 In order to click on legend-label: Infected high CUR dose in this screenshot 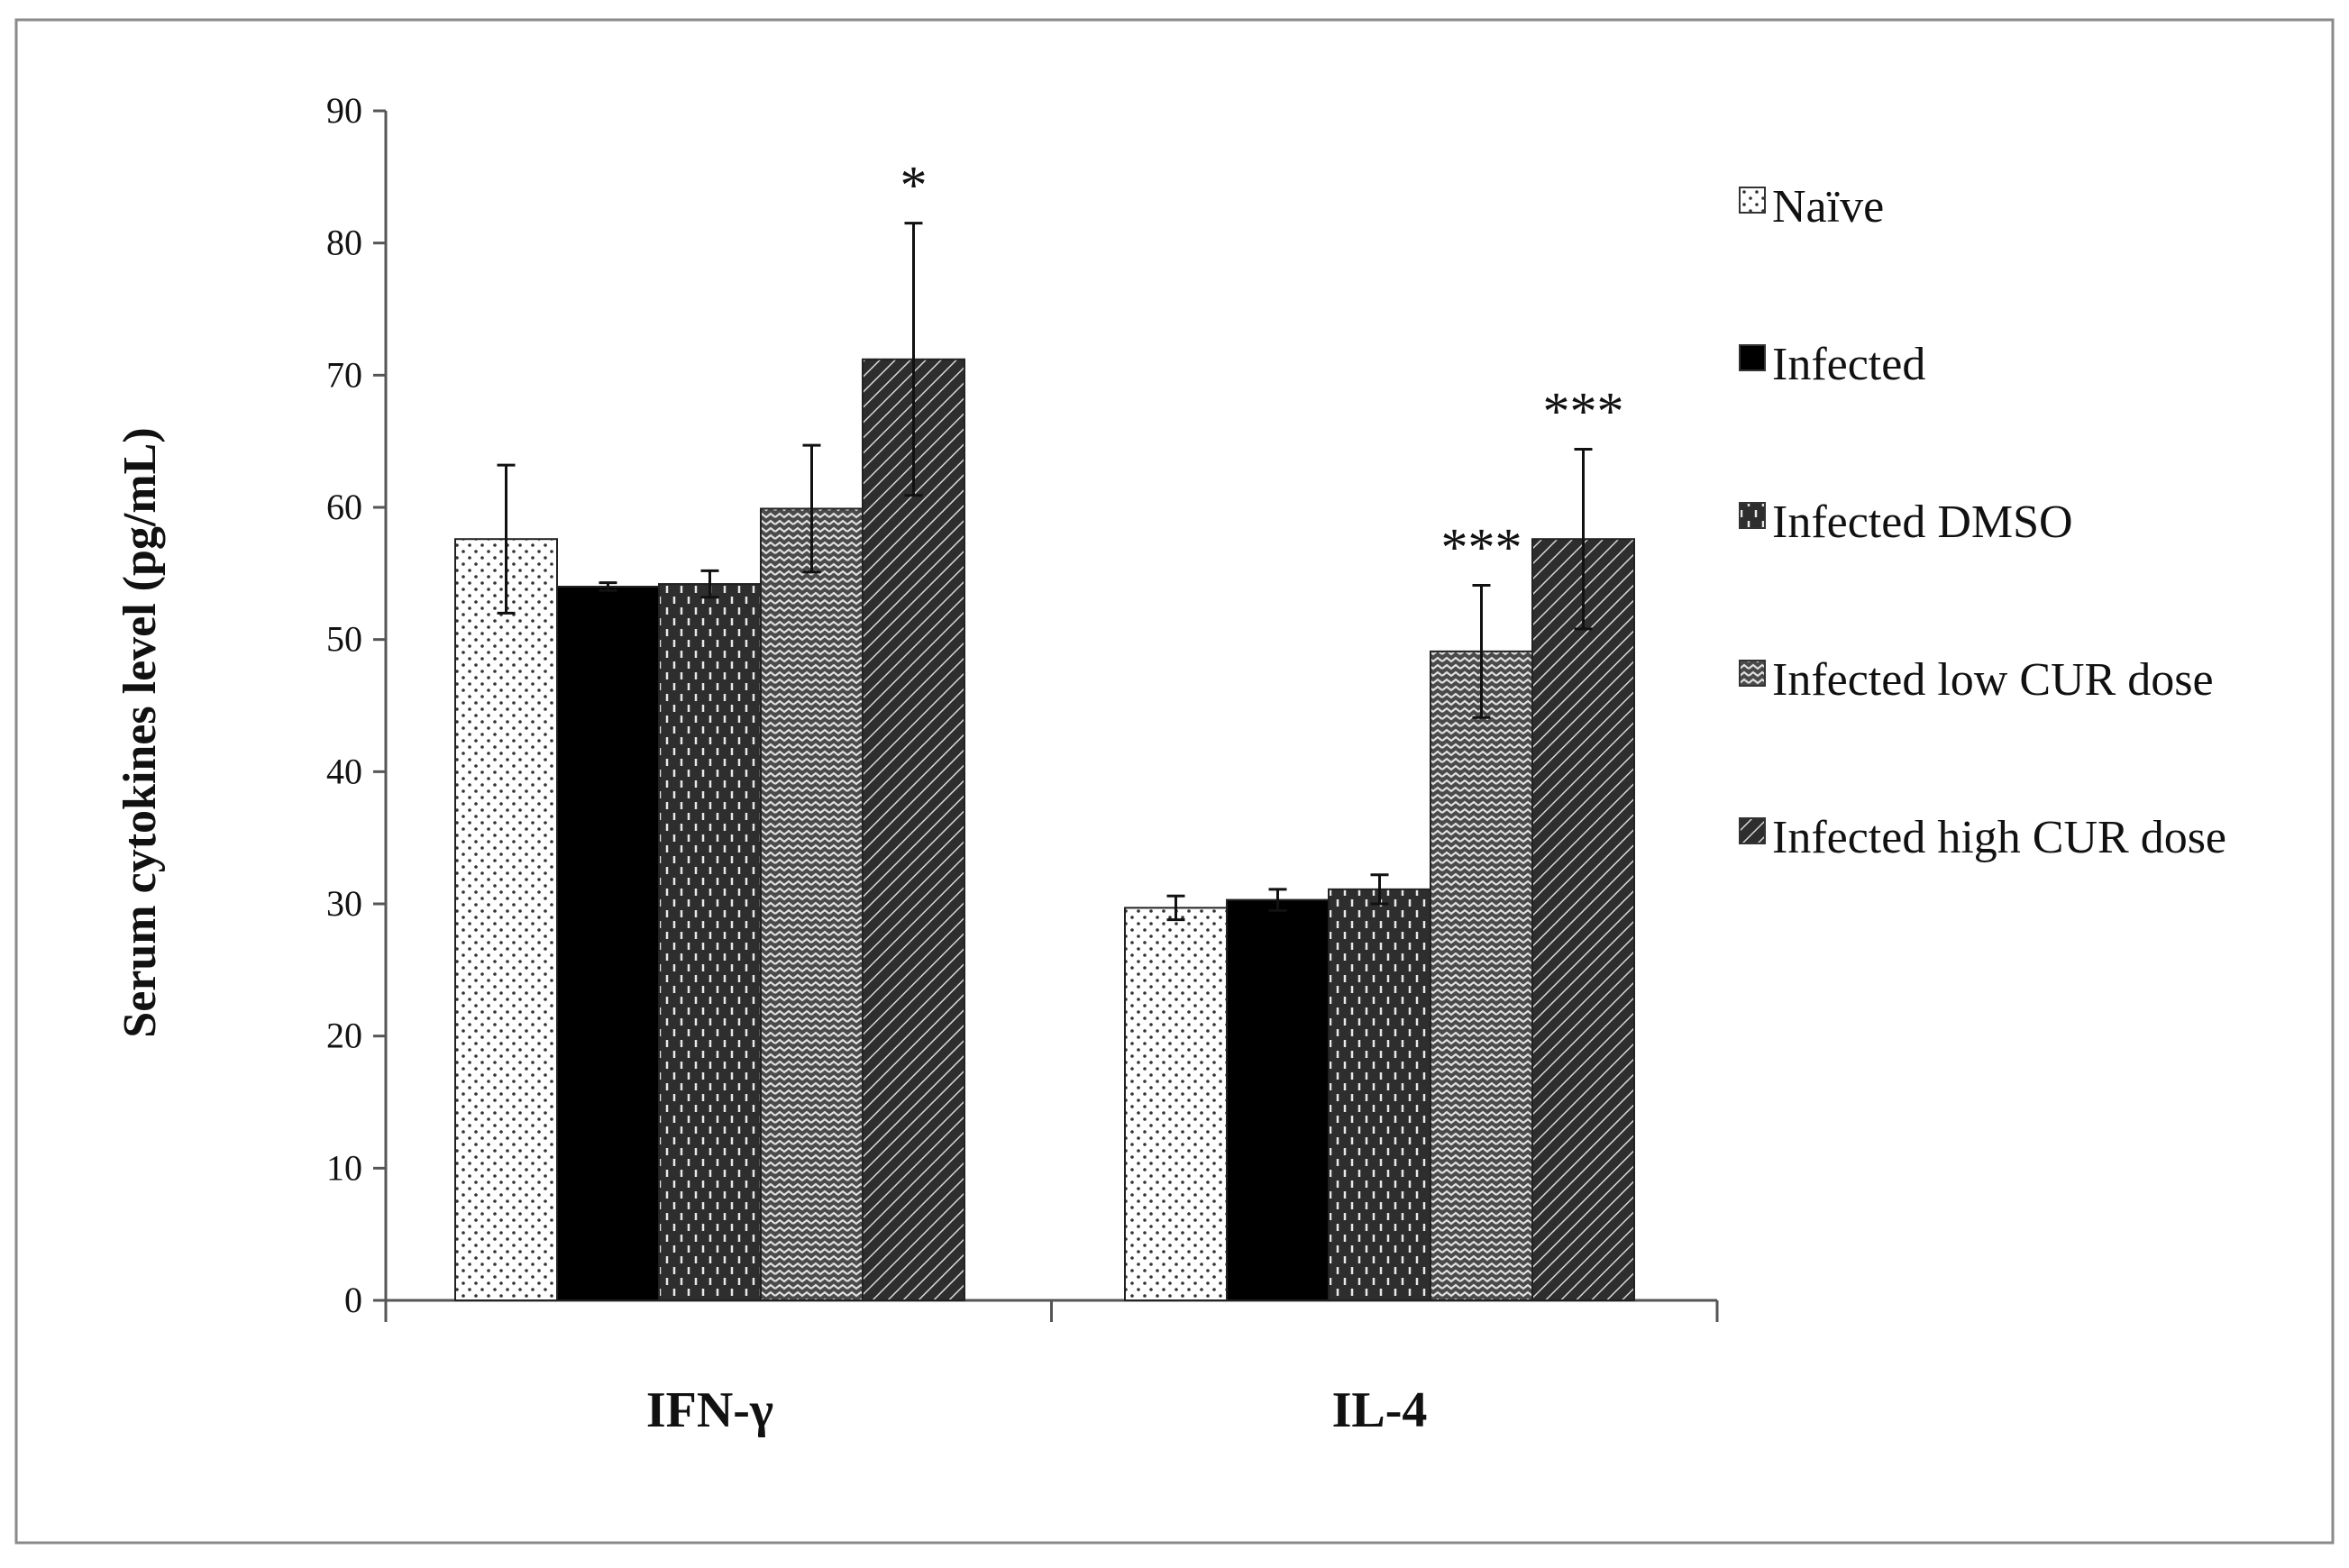, I will do `click(1999, 837)`.